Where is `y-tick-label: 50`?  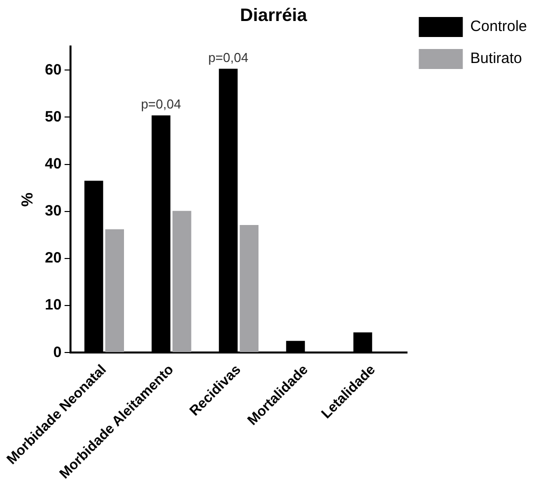 y-tick-label: 50 is located at coordinates (53, 117).